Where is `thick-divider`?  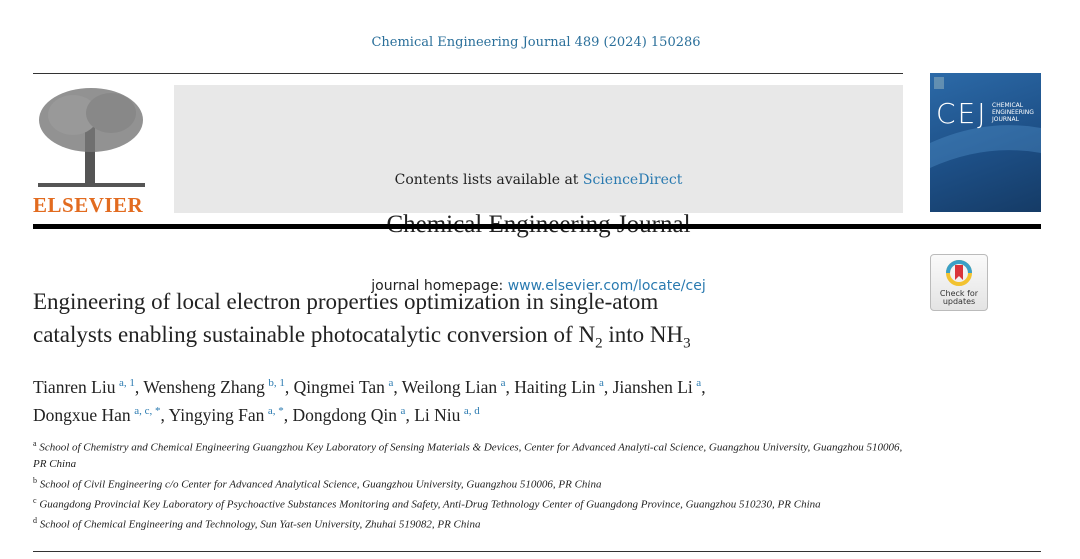
thick-divider is located at coordinates (537, 226).